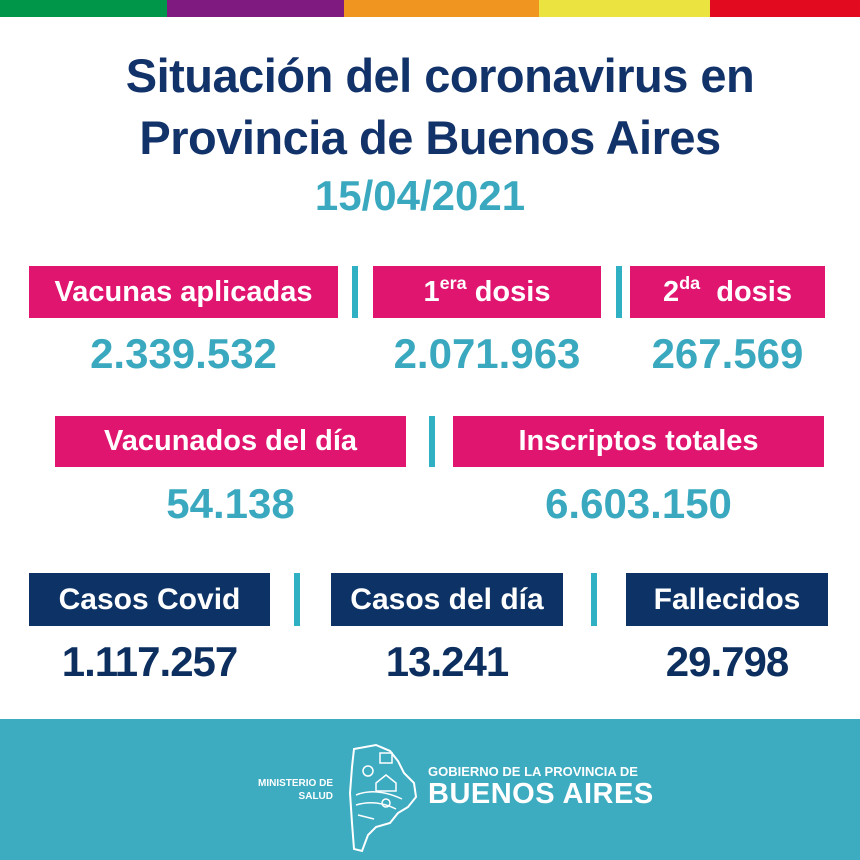 The image size is (860, 860). I want to click on label-text: Casos Covid, so click(149, 599).